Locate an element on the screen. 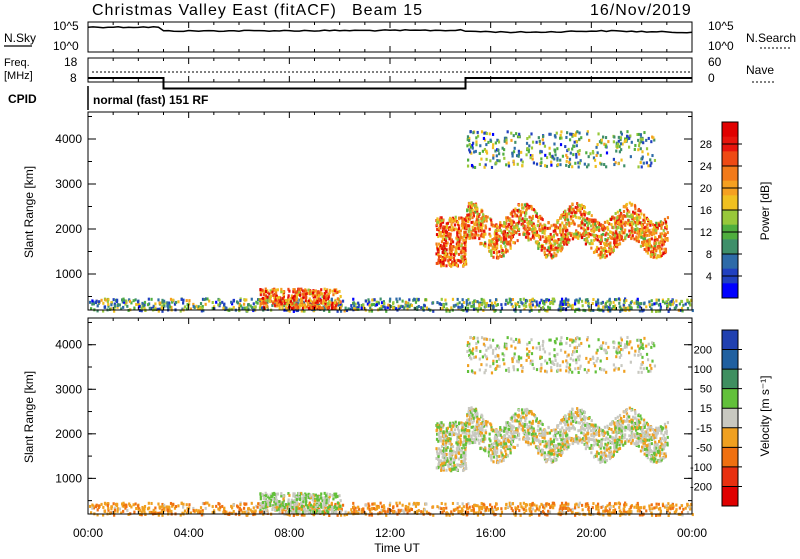 This screenshot has width=800, height=559. nsearch-tick-high: 10^5 is located at coordinates (721, 26).